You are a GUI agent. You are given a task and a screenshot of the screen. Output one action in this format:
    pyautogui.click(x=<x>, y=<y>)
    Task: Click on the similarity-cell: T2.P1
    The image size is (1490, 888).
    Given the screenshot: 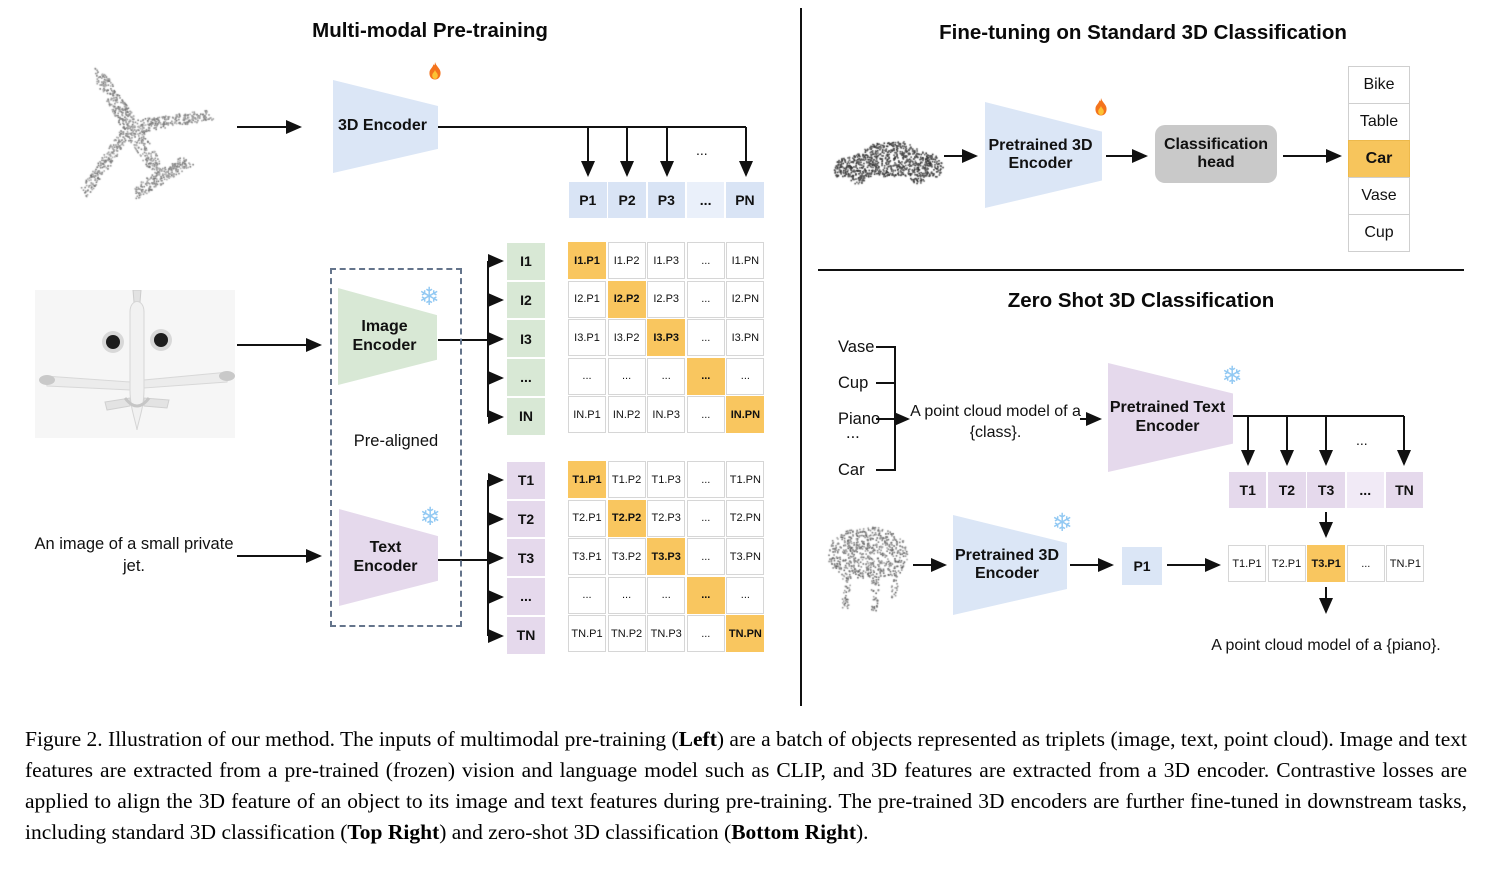 What is the action you would take?
    pyautogui.click(x=1286, y=563)
    